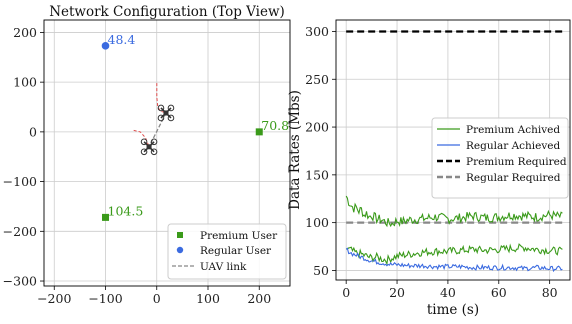 This screenshot has width=572, height=324. What do you see at coordinates (33, 131) in the screenshot?
I see `y-tick-label: 0` at bounding box center [33, 131].